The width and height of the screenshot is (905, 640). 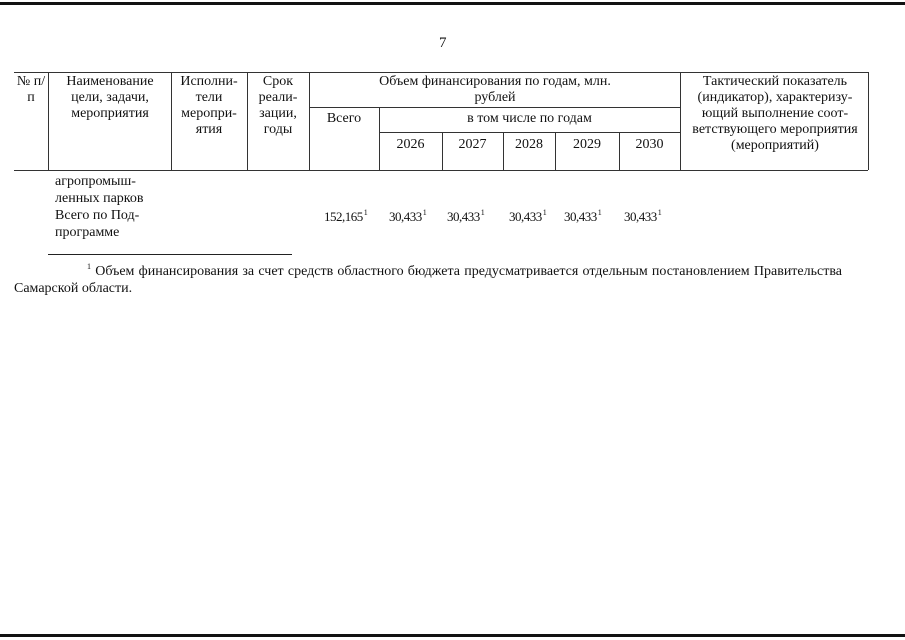 I want to click on footnote-separator, so click(x=170, y=254).